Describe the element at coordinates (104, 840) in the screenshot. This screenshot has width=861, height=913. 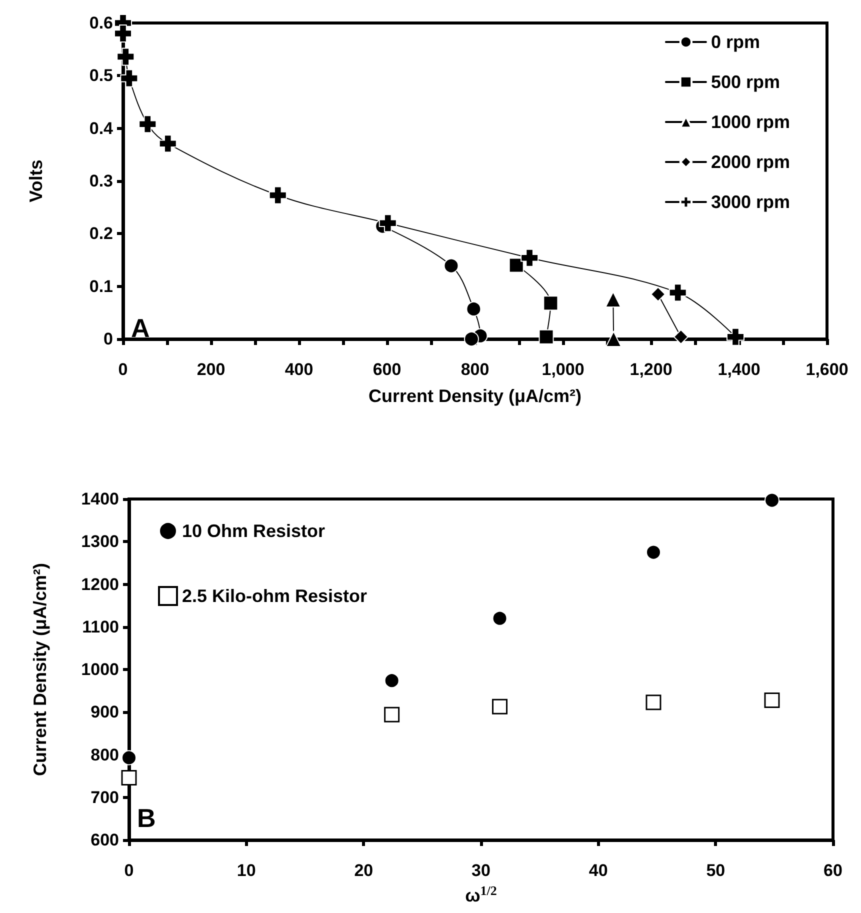
I see `y-tick-label: 600` at that location.